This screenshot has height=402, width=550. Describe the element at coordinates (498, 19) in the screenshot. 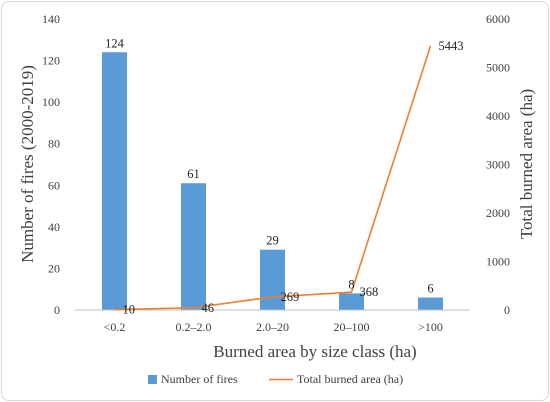

I see `y2-tick-label: 6000` at that location.